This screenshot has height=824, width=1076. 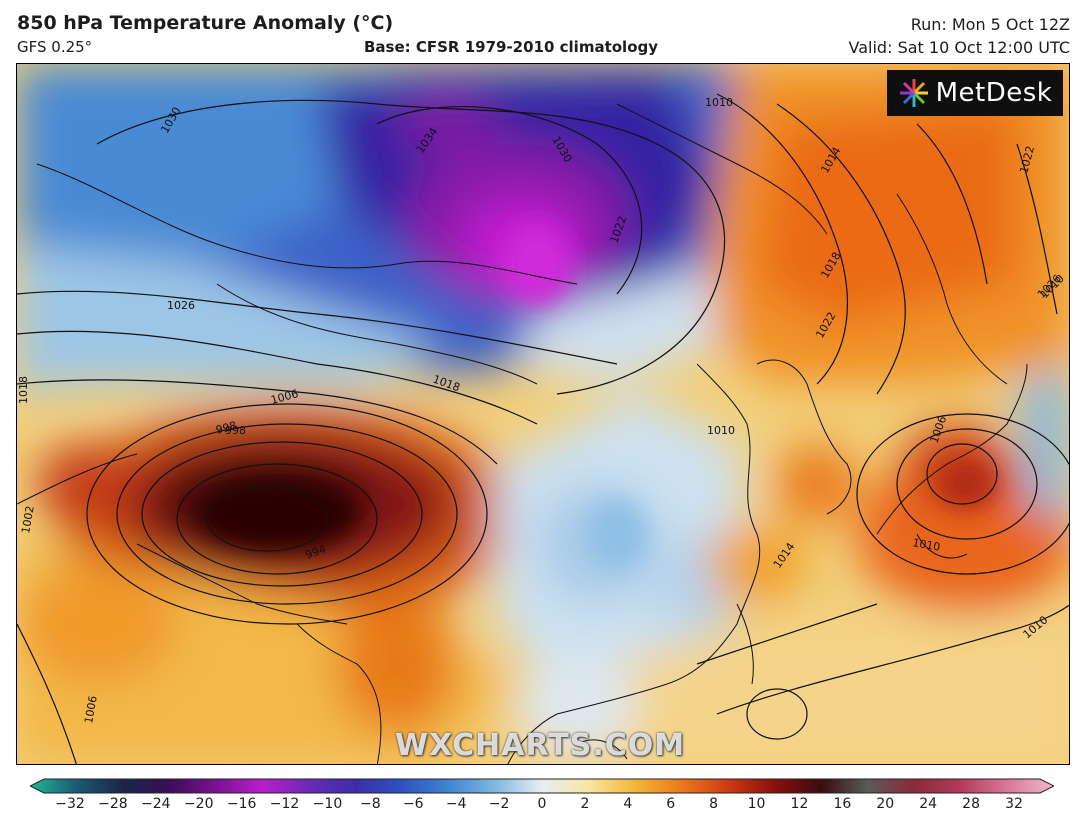 I want to click on colorbar-tick-label: −2, so click(x=499, y=804).